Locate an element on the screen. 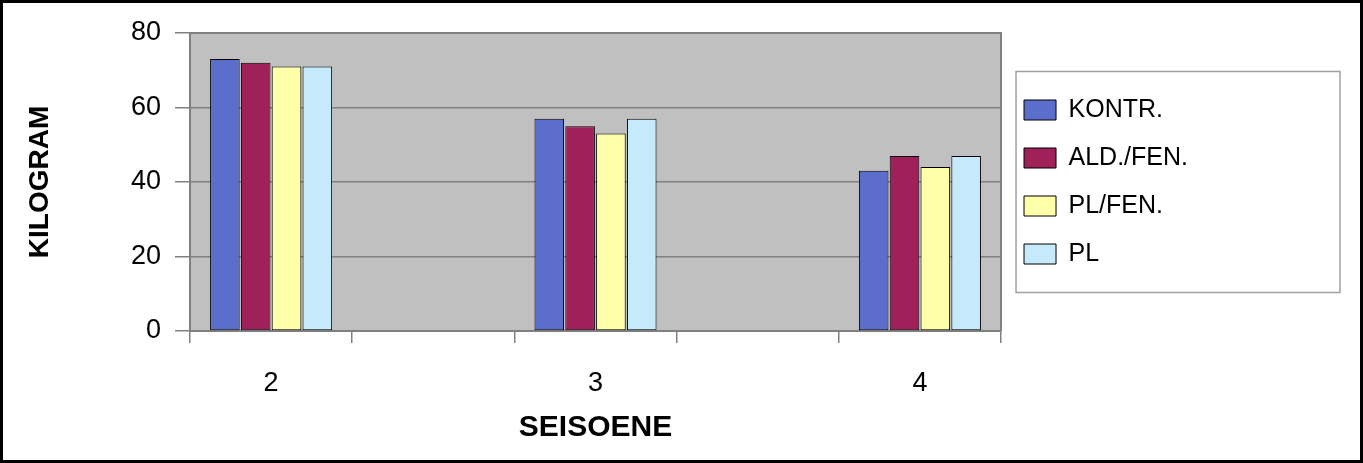  legend-label: KONTR. is located at coordinates (1115, 107).